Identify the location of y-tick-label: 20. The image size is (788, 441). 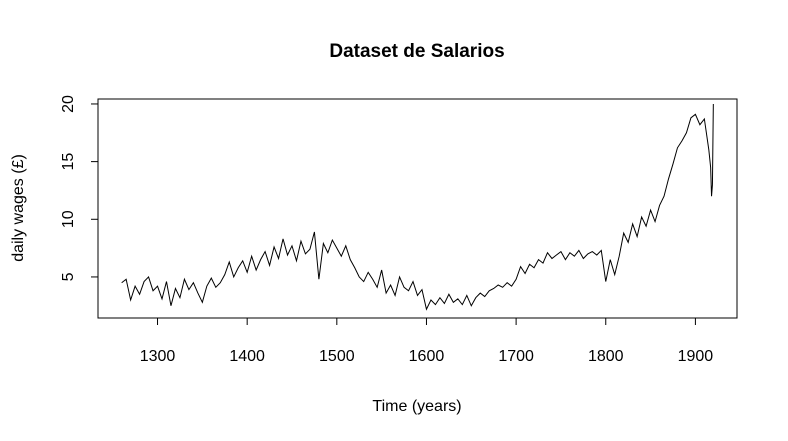
(68, 104).